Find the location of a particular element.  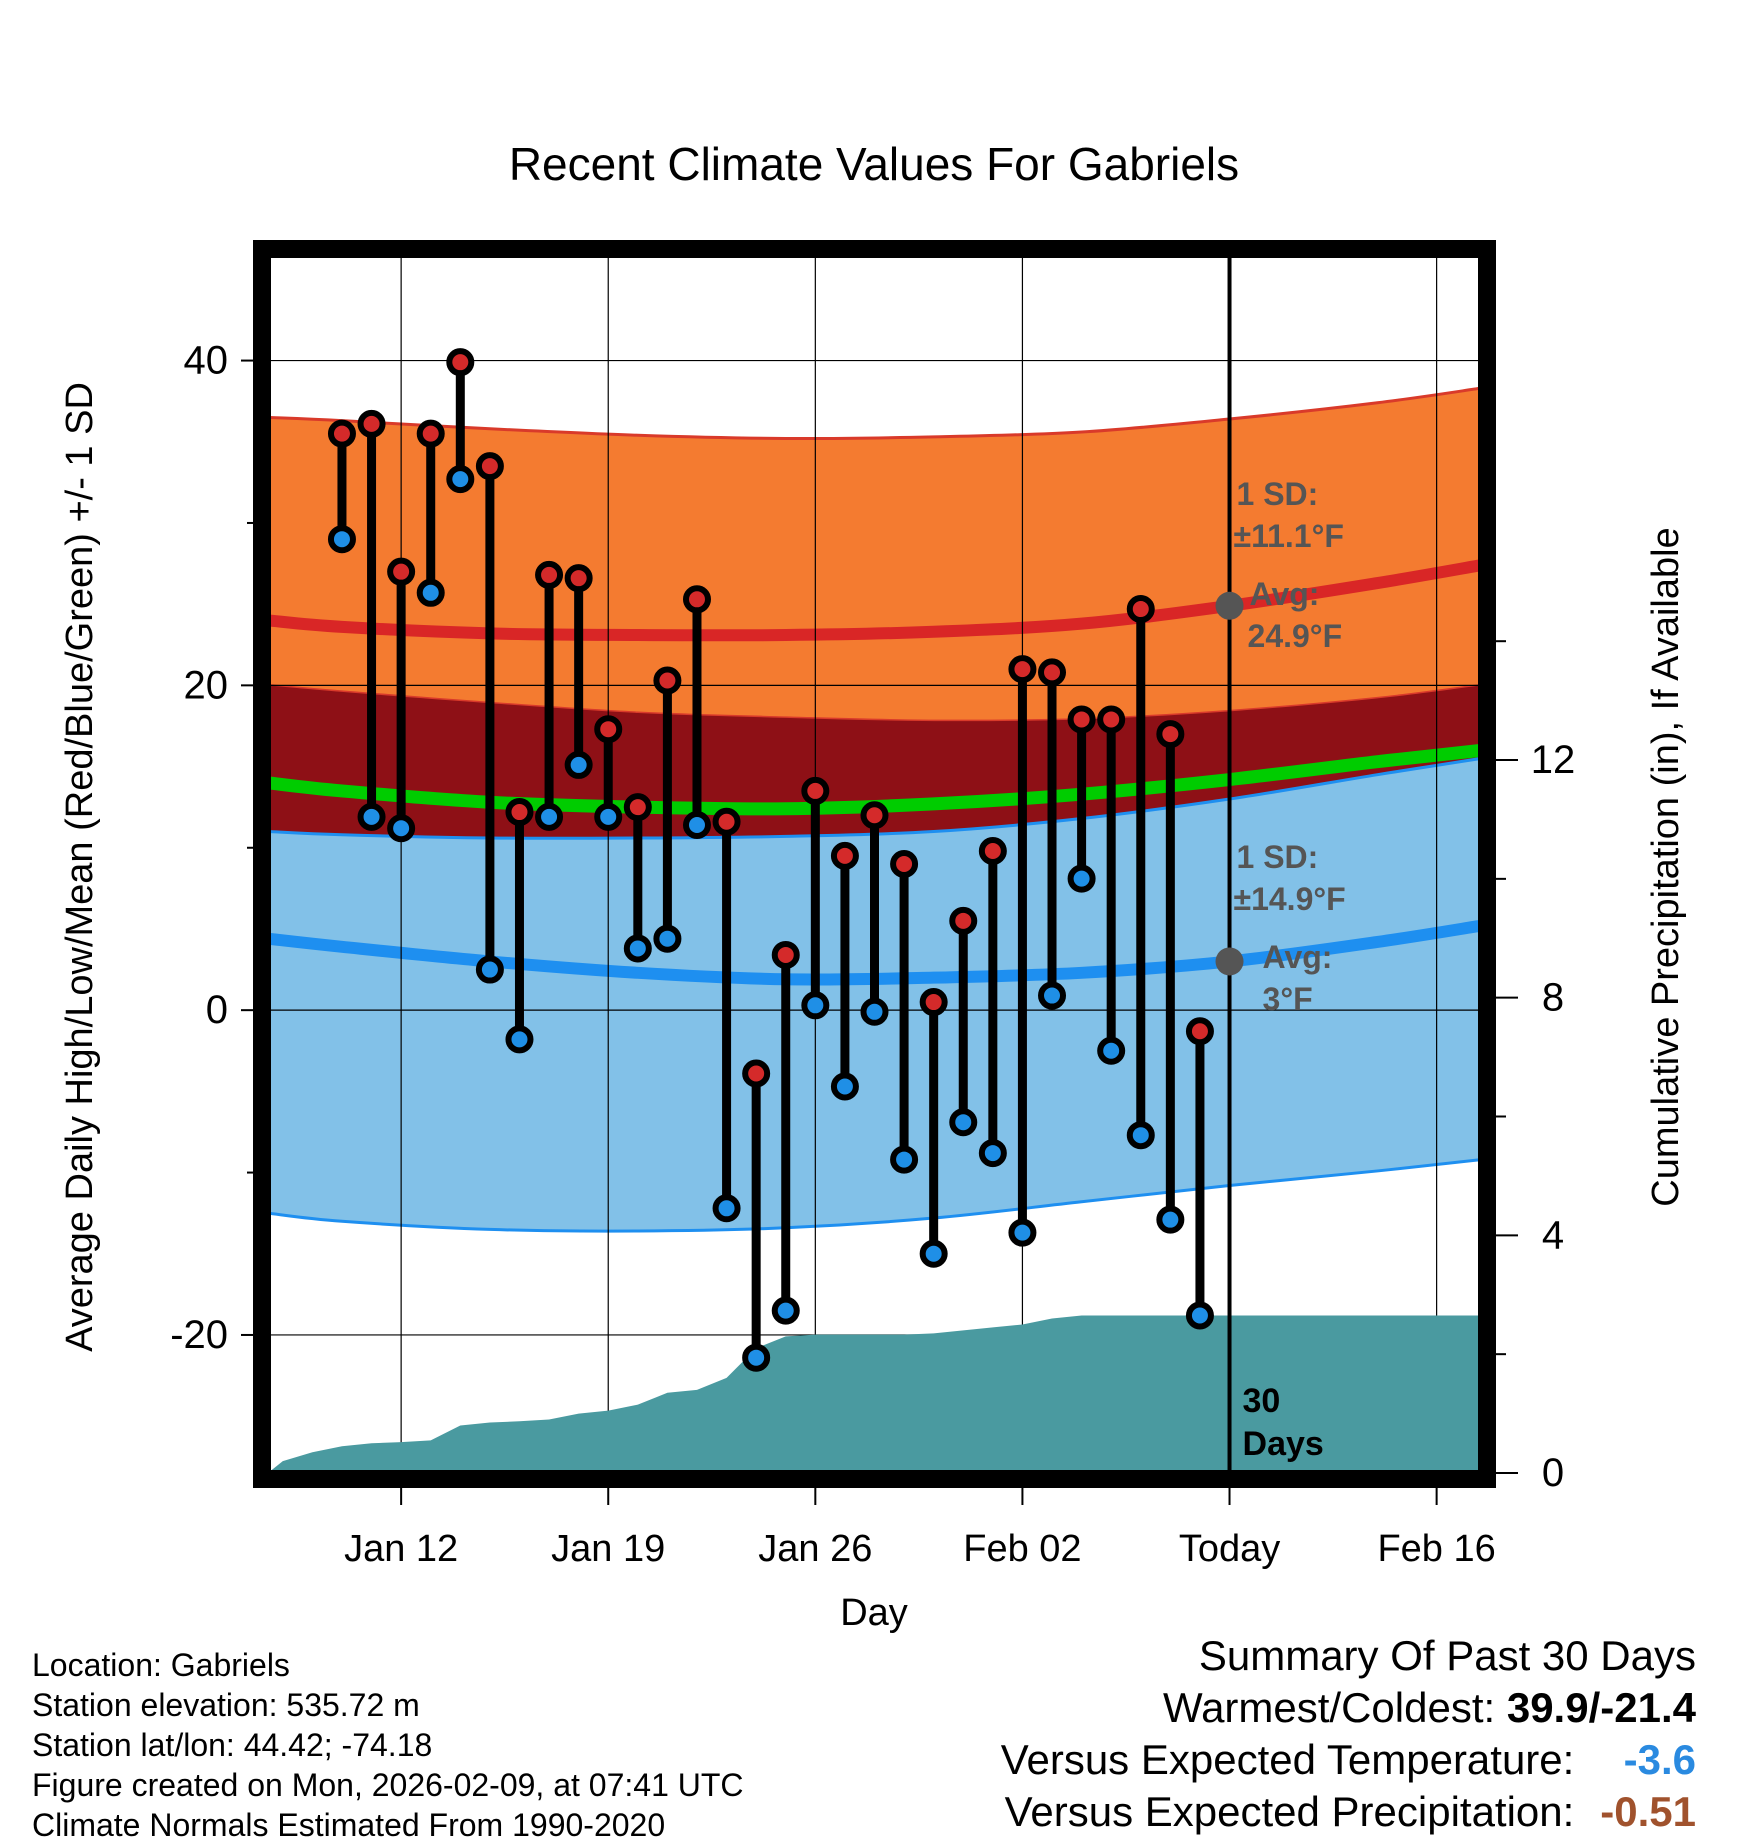

chart-title: Recent Climate Values For Gabriels is located at coordinates (874, 164).